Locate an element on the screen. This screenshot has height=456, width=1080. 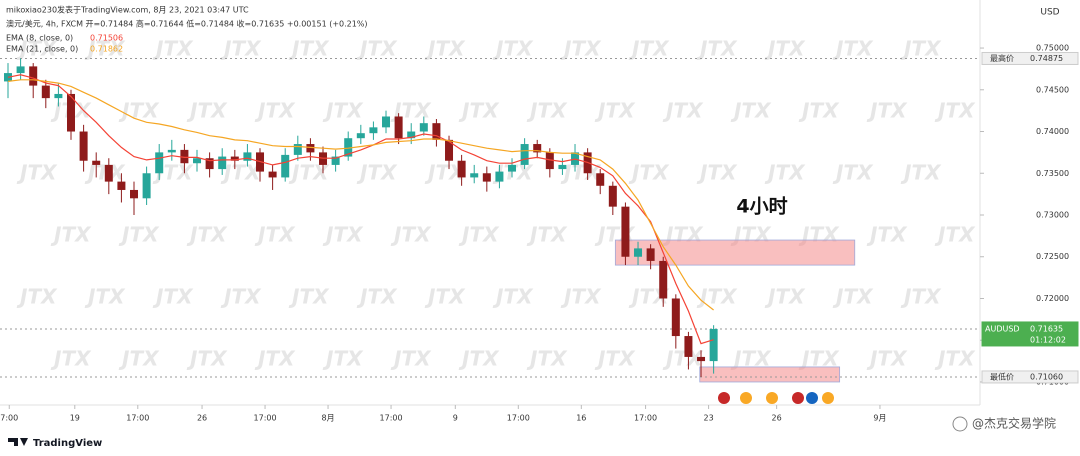
last-countdown: 01:12:02 is located at coordinates (1048, 339).